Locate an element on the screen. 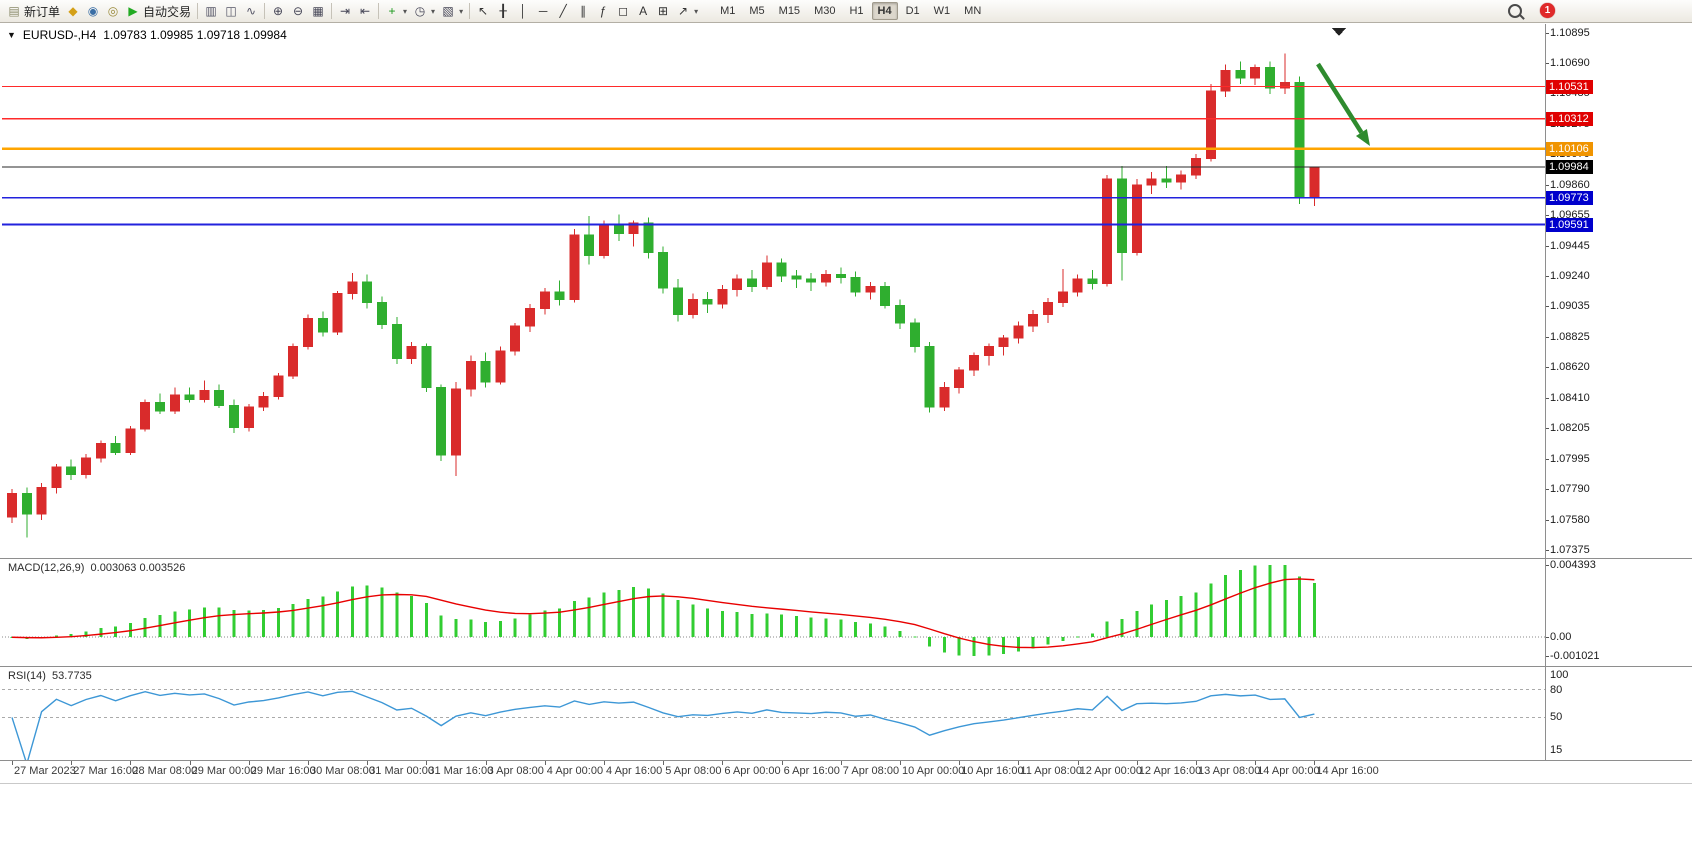 The height and width of the screenshot is (846, 1692). data-window-button: ◎ is located at coordinates (113, 11).